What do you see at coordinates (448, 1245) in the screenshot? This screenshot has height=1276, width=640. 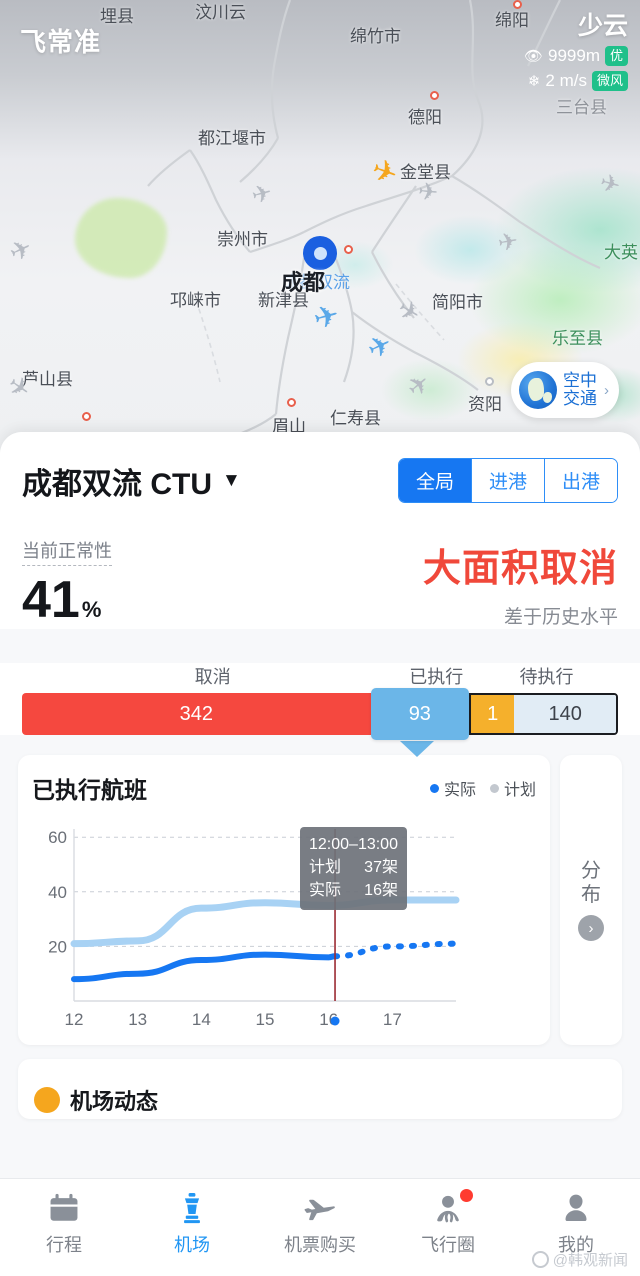 I see `tab-label-community: 飞行圈` at bounding box center [448, 1245].